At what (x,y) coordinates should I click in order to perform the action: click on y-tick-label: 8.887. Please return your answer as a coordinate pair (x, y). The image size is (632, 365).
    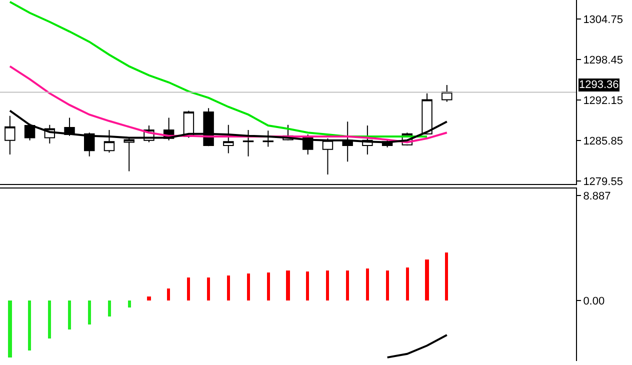
    Looking at the image, I should click on (597, 196).